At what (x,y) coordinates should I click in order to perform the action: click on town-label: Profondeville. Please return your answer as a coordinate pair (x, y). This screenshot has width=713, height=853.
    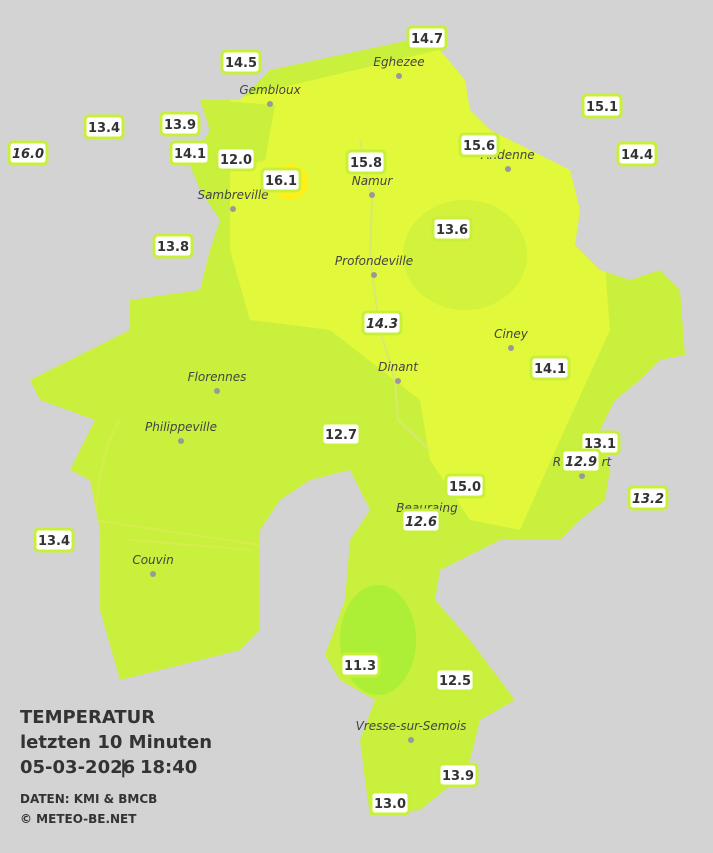
    Looking at the image, I should click on (374, 261).